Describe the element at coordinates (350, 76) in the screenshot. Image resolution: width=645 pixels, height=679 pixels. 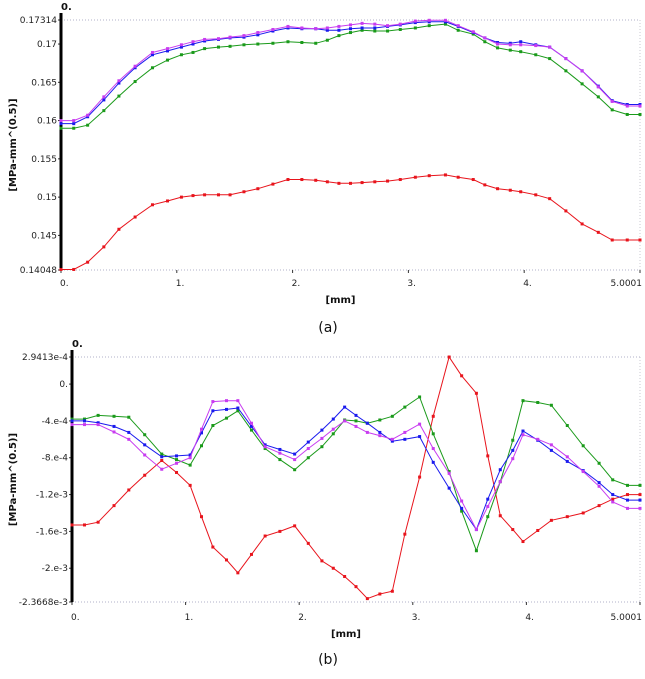
I see `series-green` at that location.